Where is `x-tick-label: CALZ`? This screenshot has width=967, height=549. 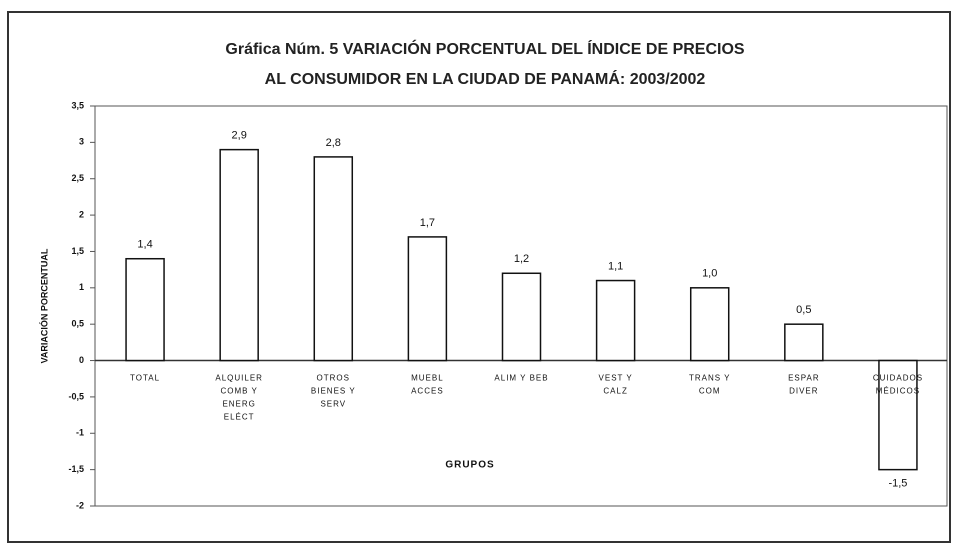 x-tick-label: CALZ is located at coordinates (615, 391).